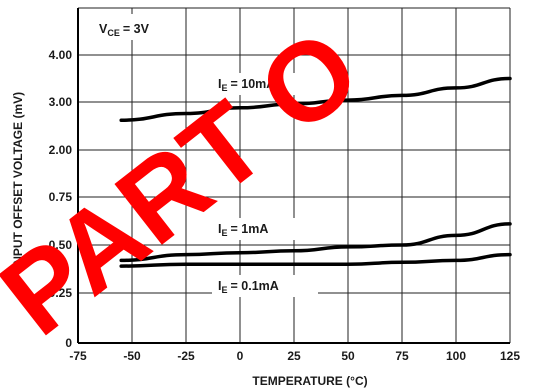 The width and height of the screenshot is (534, 390). What do you see at coordinates (246, 85) in the screenshot?
I see `series-label-0: IE = 10mA` at bounding box center [246, 85].